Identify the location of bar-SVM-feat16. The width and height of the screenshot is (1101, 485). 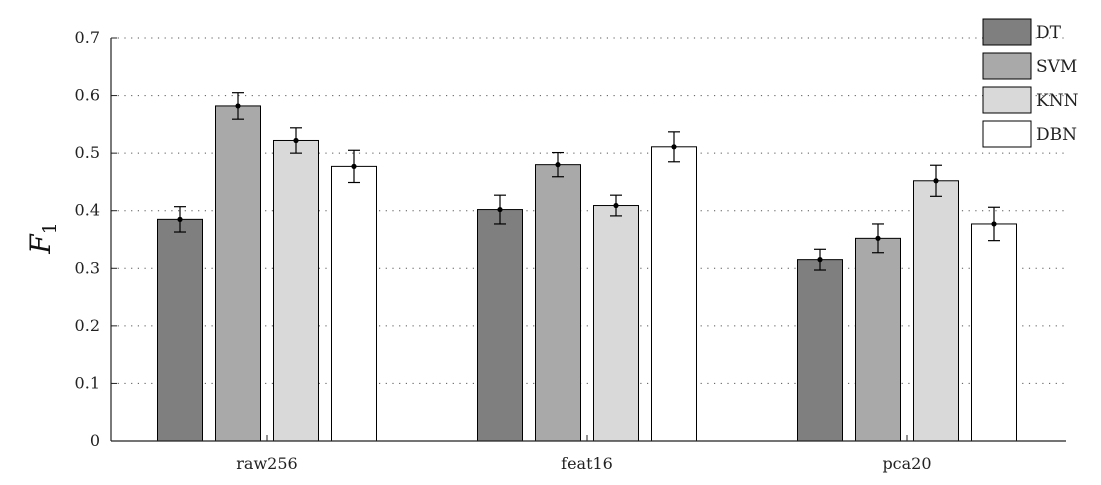
(558, 303).